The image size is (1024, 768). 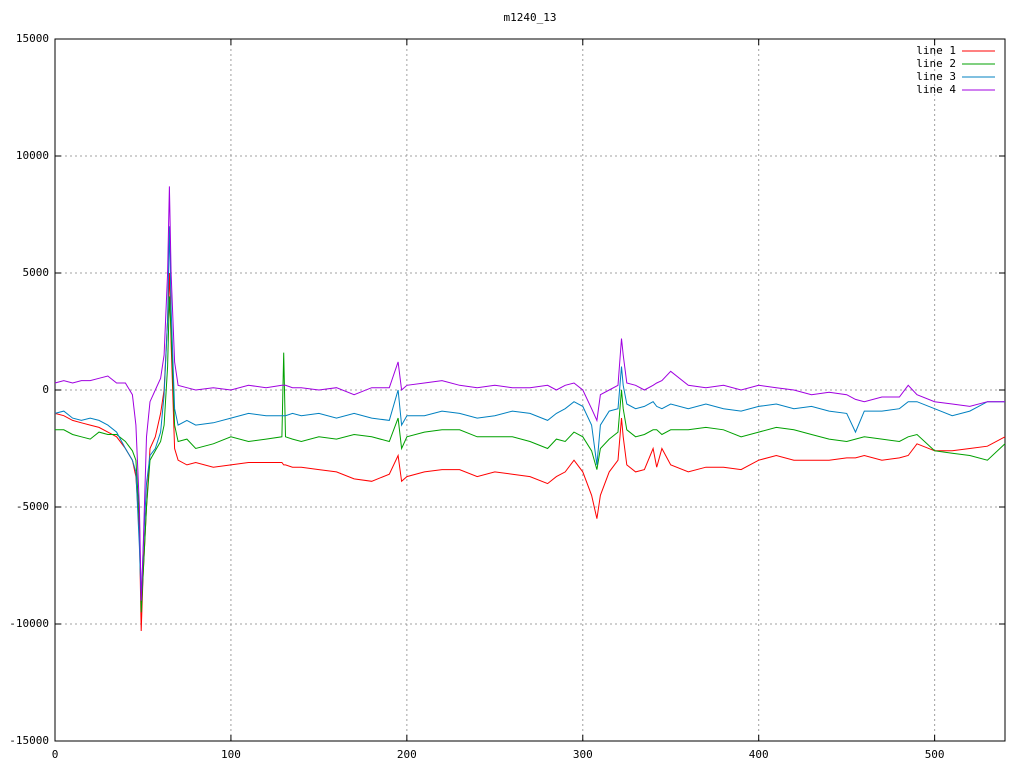 What do you see at coordinates (32, 506) in the screenshot?
I see `y-tick-label: -5000` at bounding box center [32, 506].